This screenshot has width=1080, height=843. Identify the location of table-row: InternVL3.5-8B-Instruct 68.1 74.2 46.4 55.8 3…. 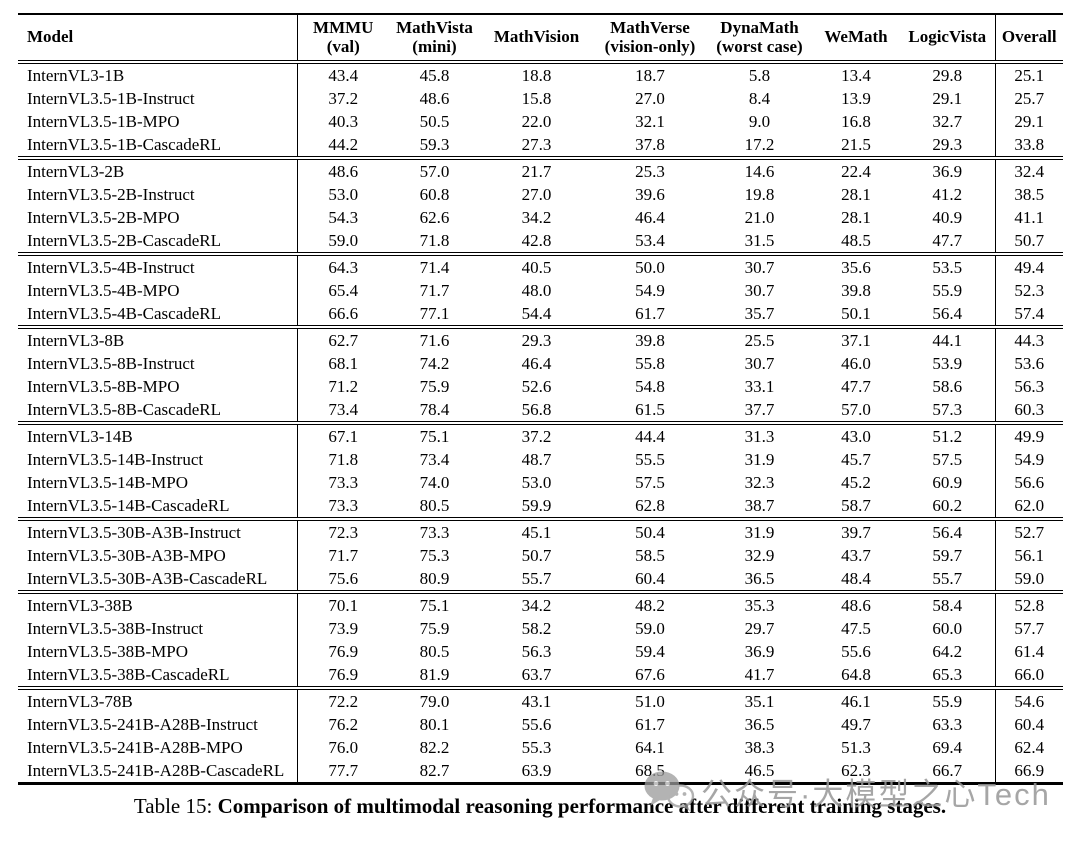
(540, 363).